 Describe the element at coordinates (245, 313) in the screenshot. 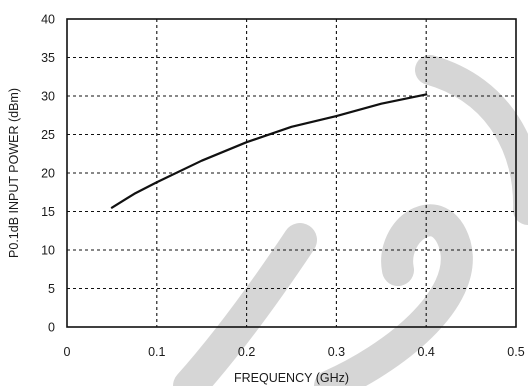

I see `watermark-stroke-left` at that location.